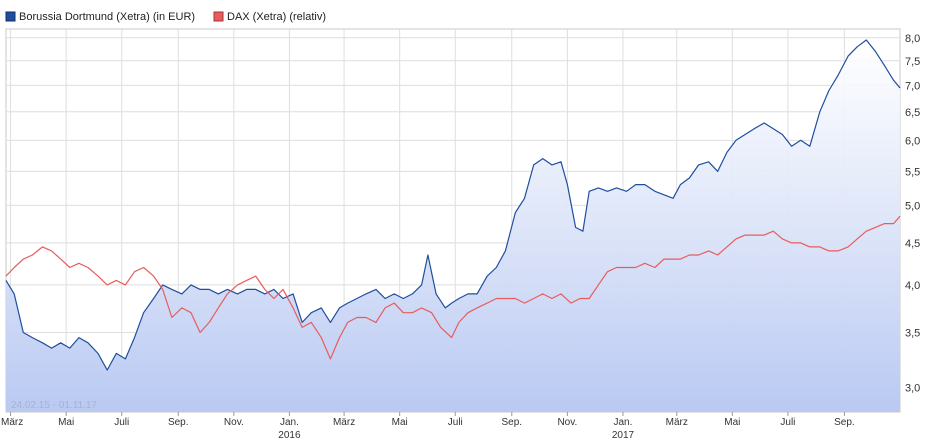  I want to click on y-tick-label: 4,0, so click(912, 286).